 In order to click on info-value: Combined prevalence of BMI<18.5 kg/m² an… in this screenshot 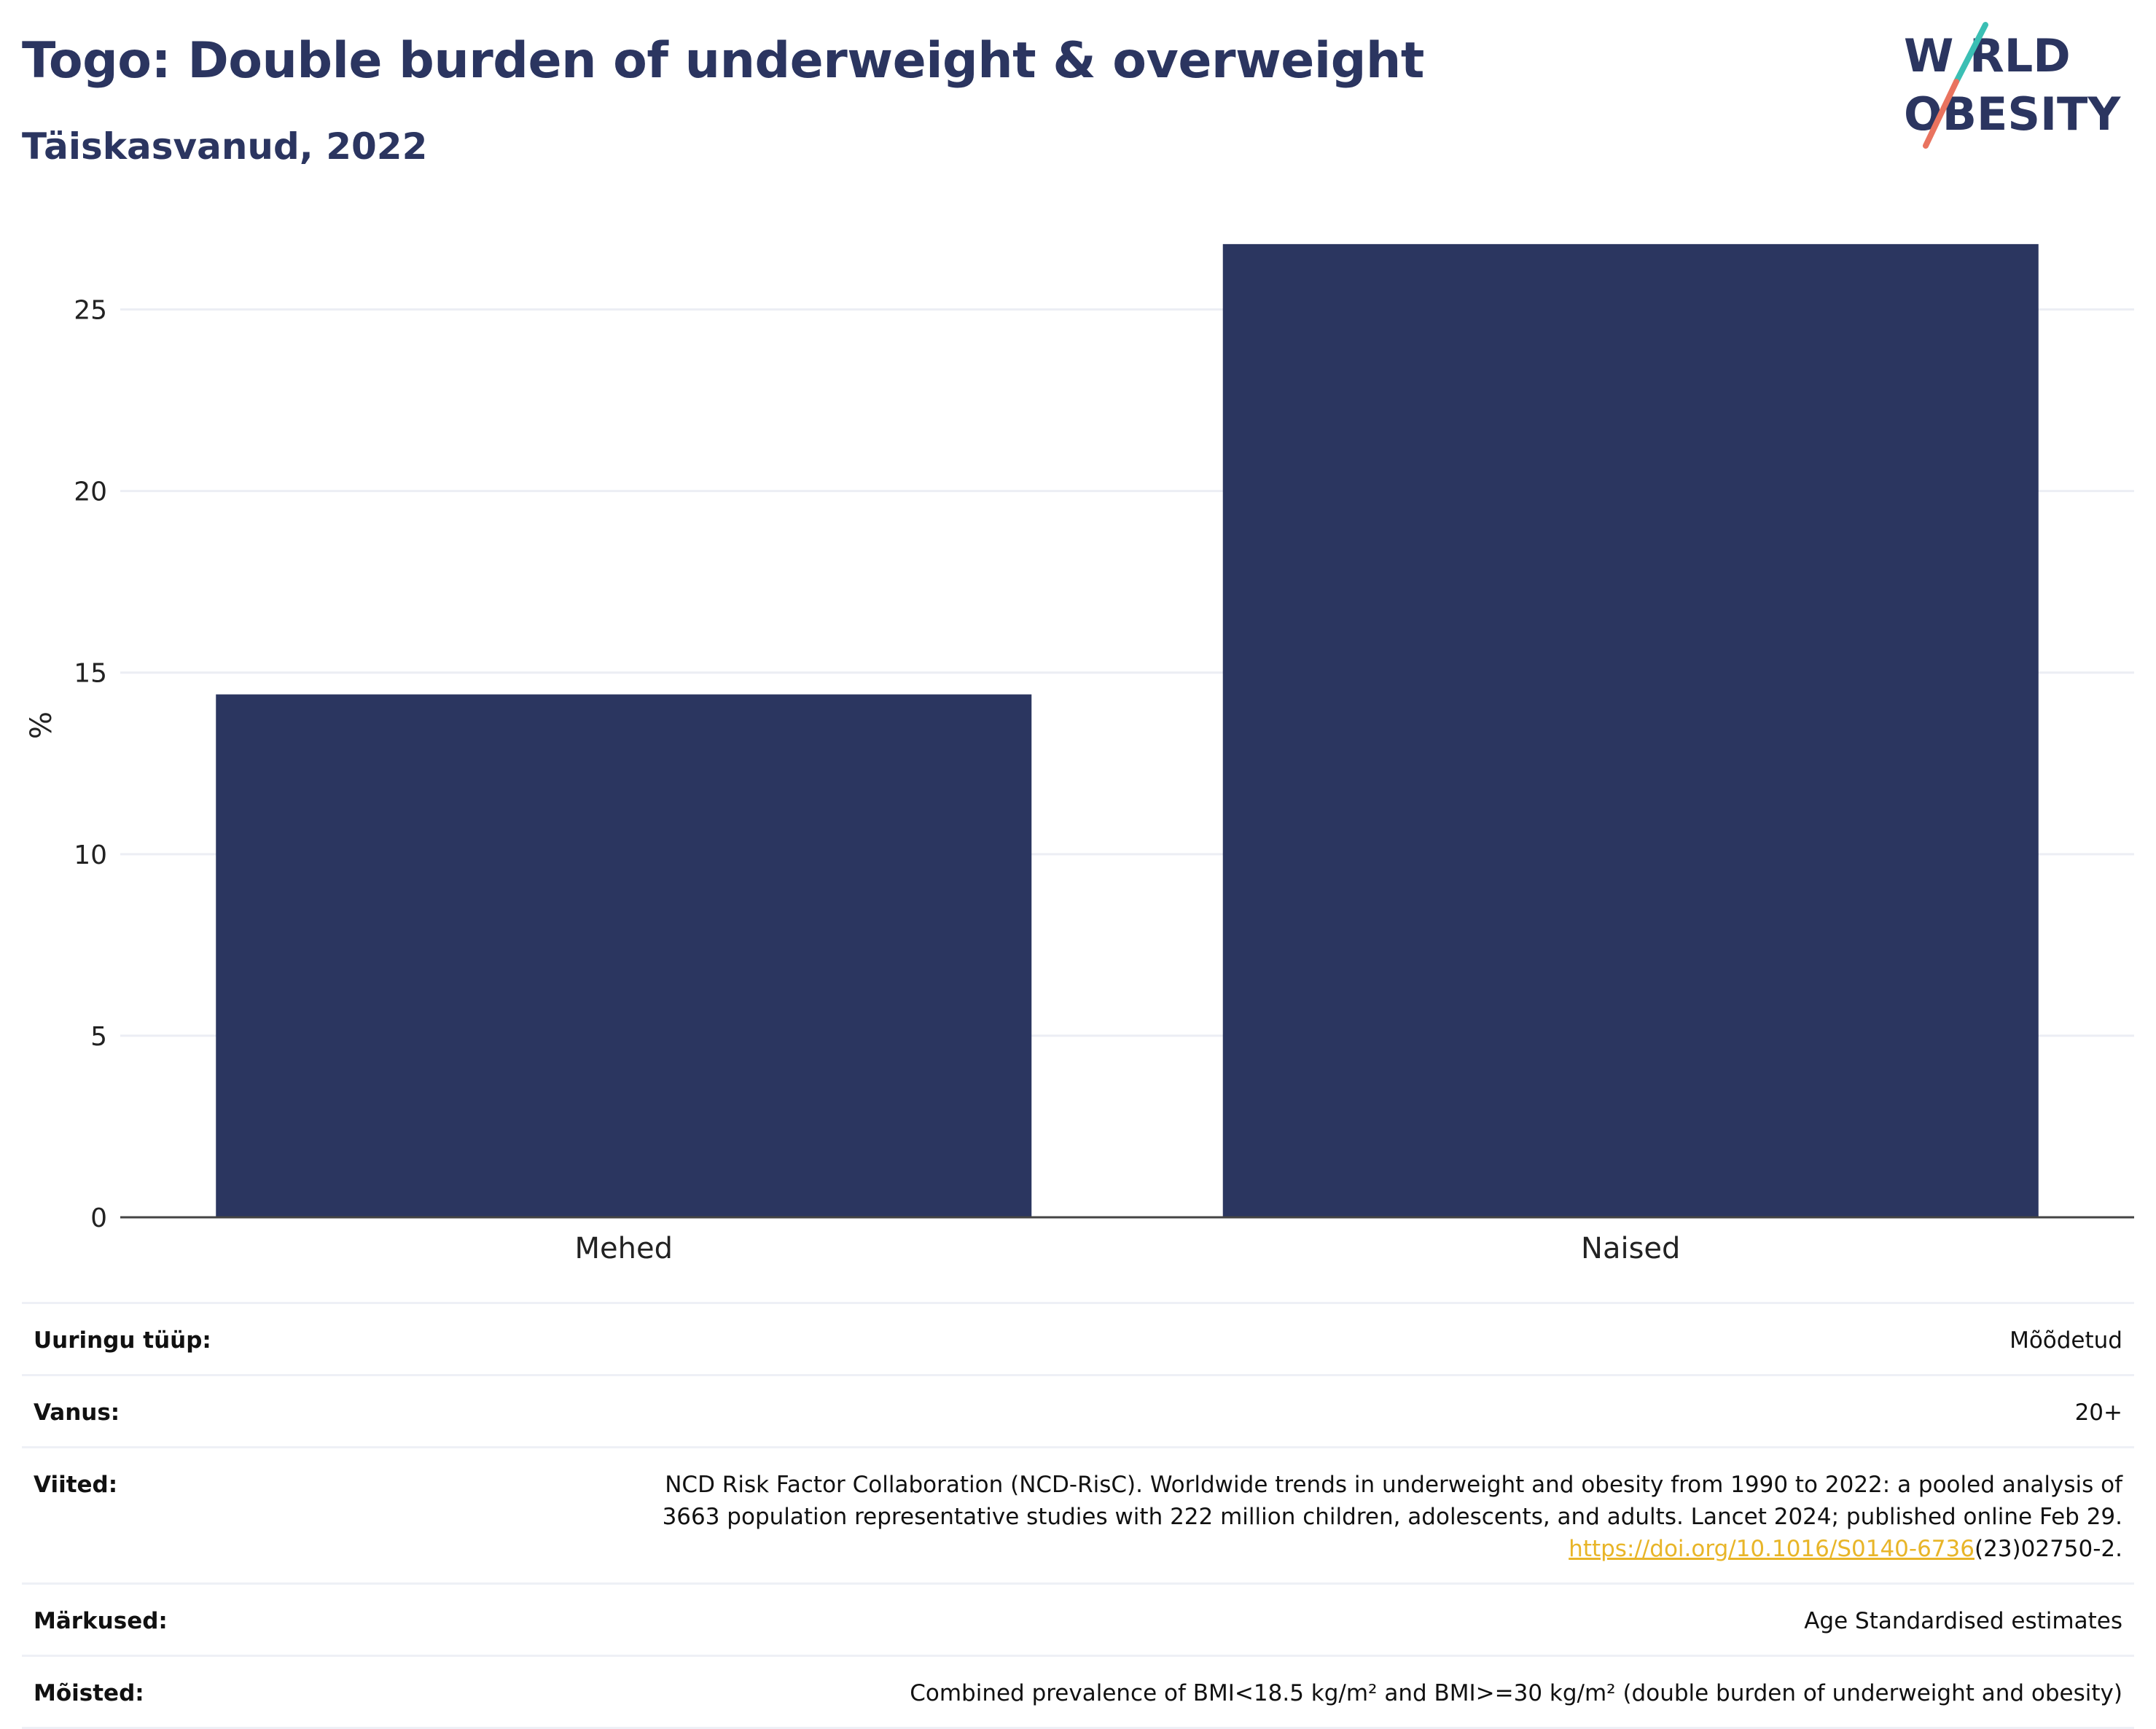, I will do `click(1516, 1693)`.